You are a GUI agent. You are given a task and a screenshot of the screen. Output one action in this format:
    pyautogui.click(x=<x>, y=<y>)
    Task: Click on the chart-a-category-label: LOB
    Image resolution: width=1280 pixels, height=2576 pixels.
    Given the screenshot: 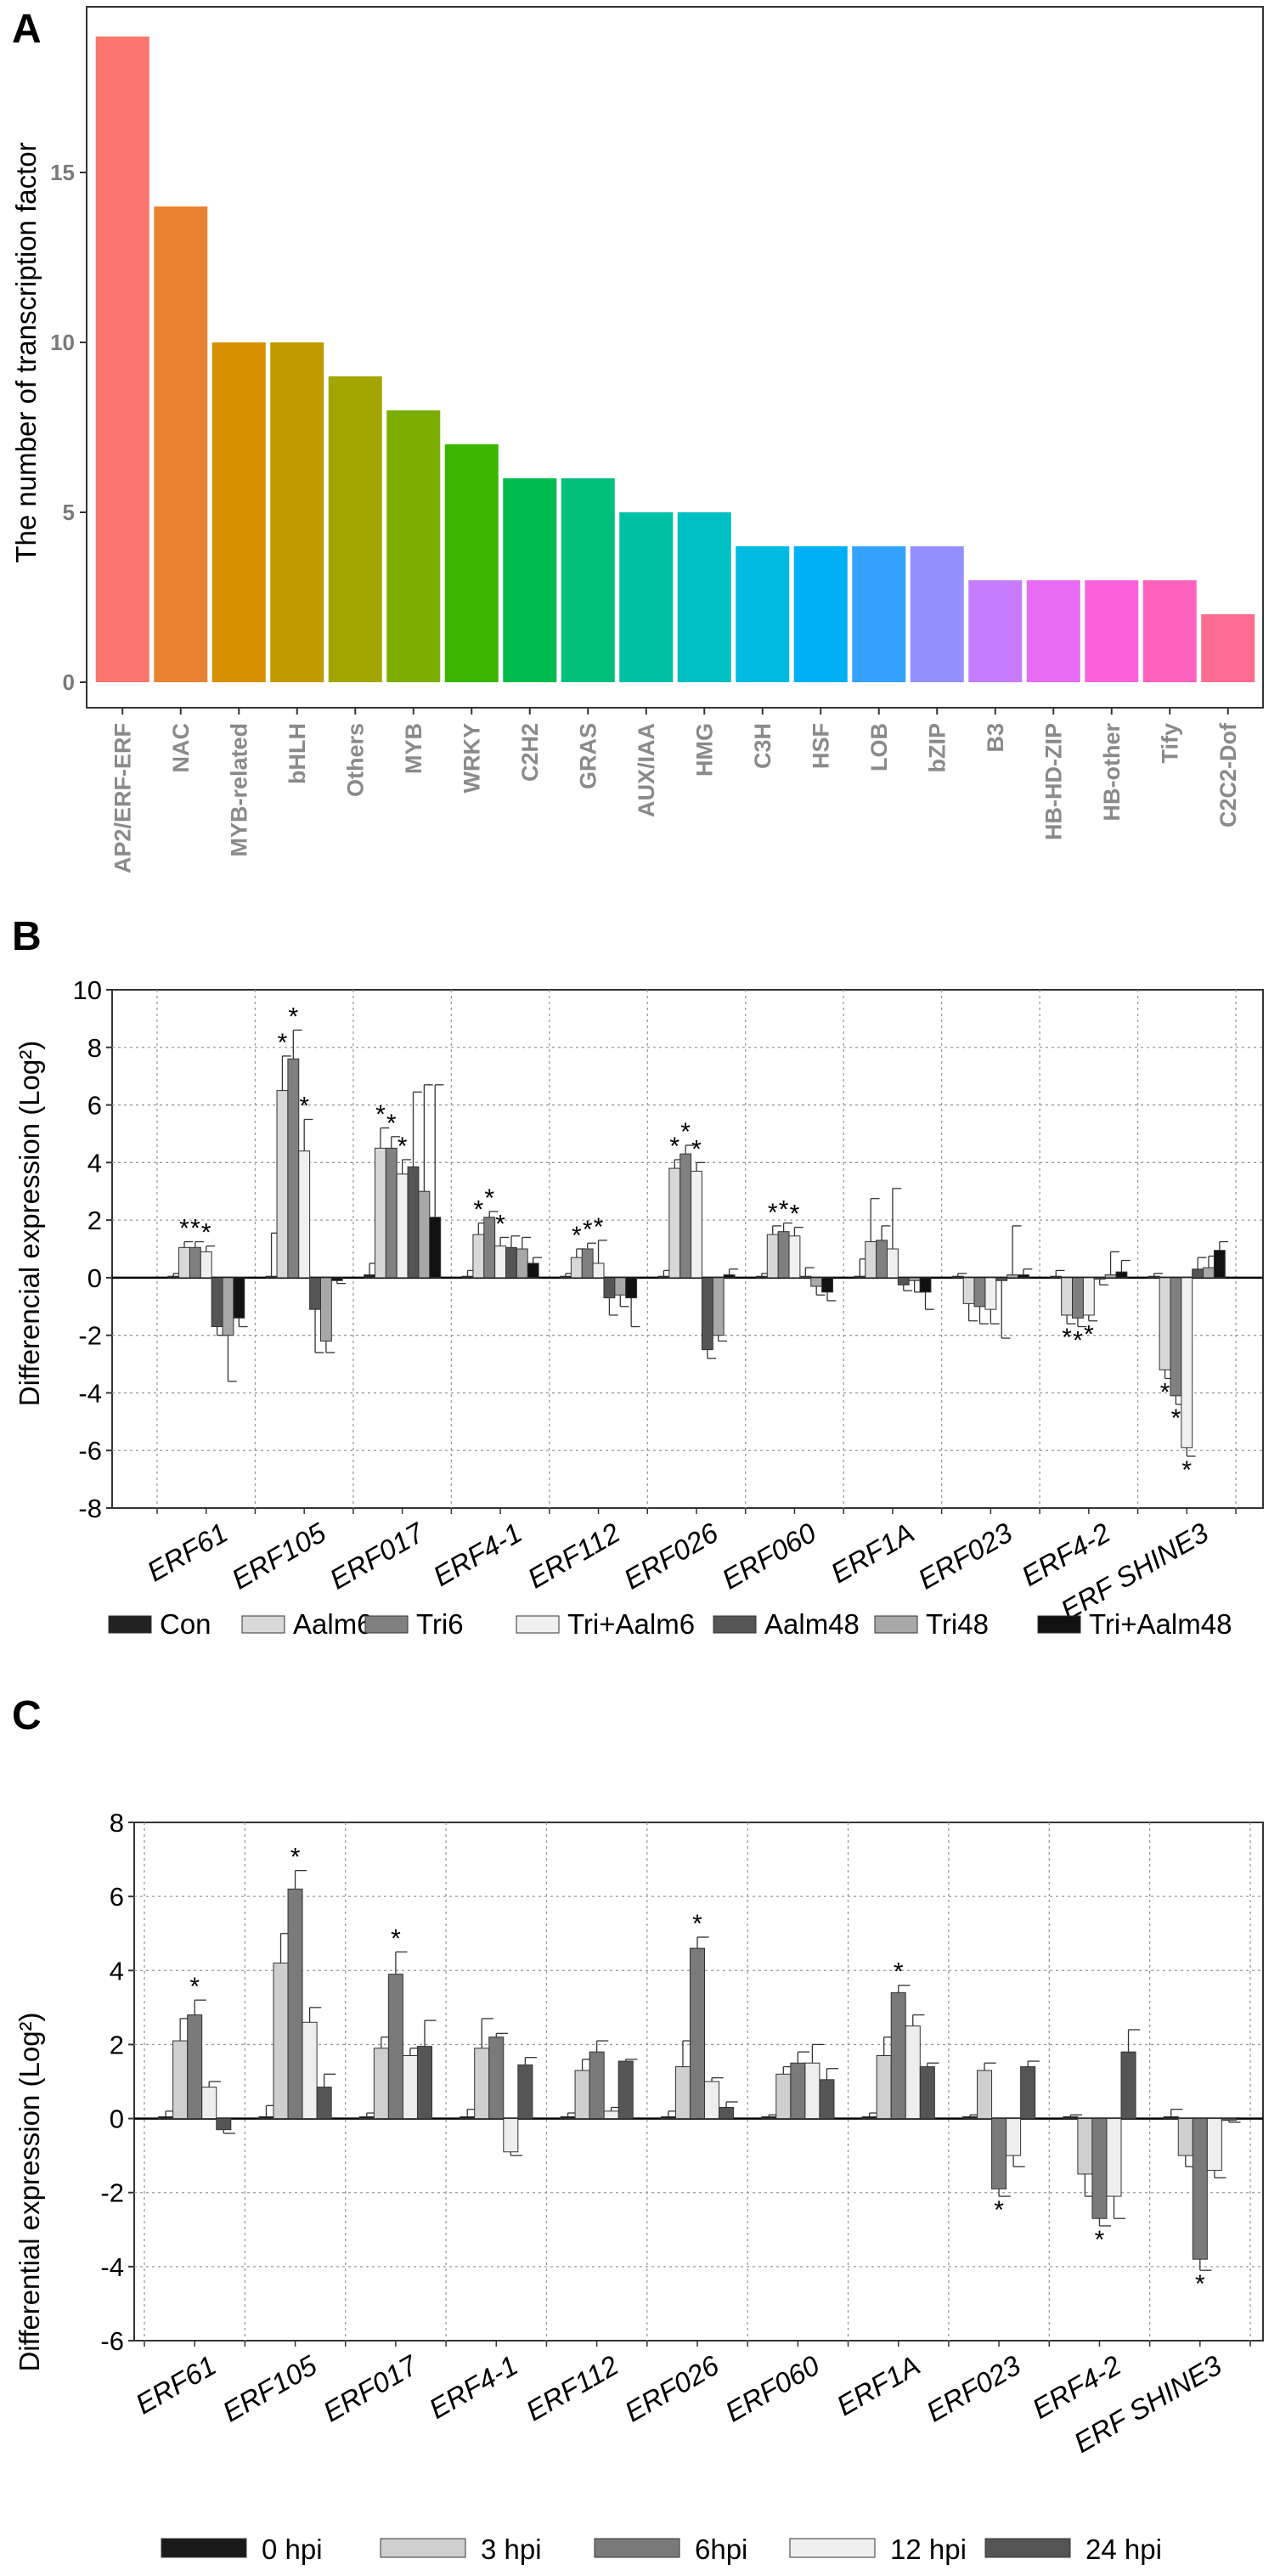 What is the action you would take?
    pyautogui.click(x=879, y=747)
    